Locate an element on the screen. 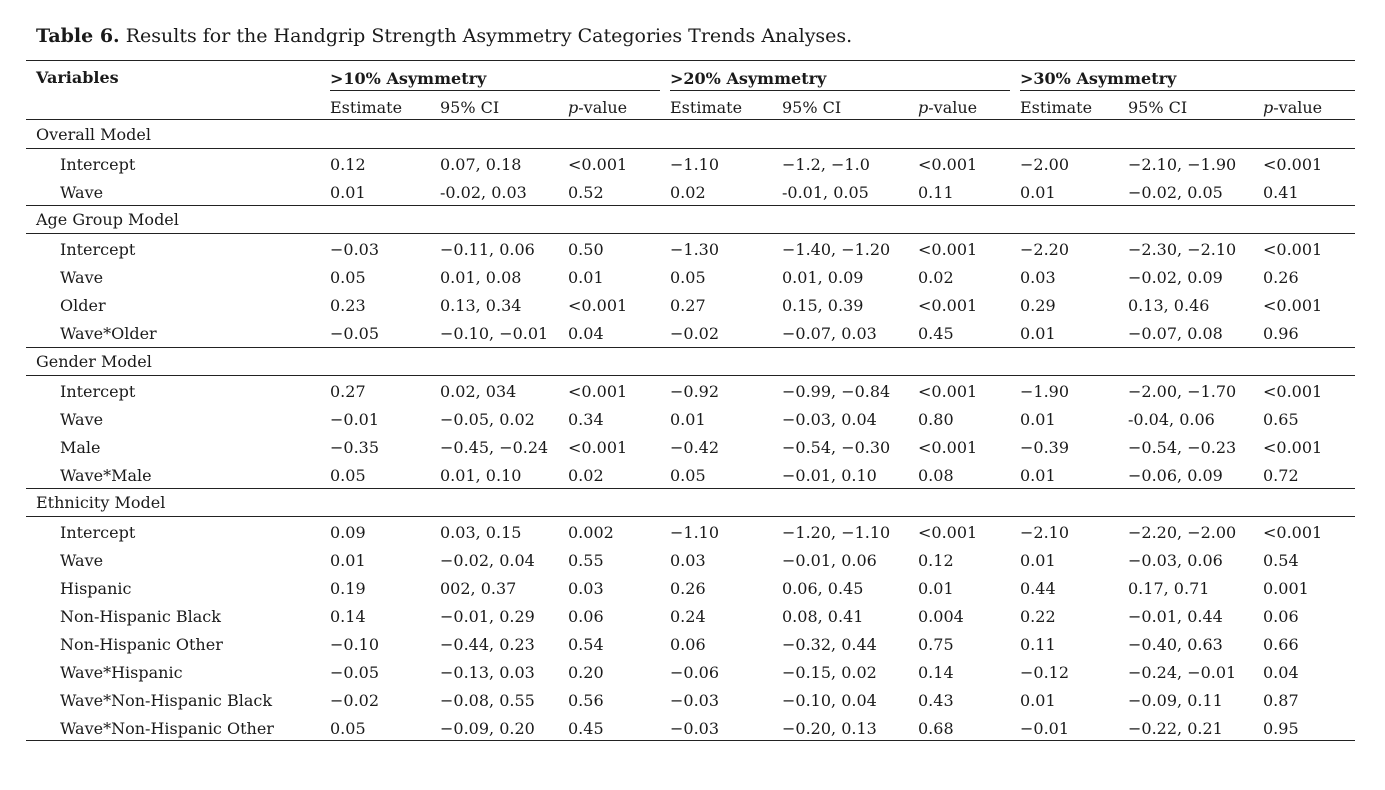  row-label: Wave*Male is located at coordinates (106, 475).